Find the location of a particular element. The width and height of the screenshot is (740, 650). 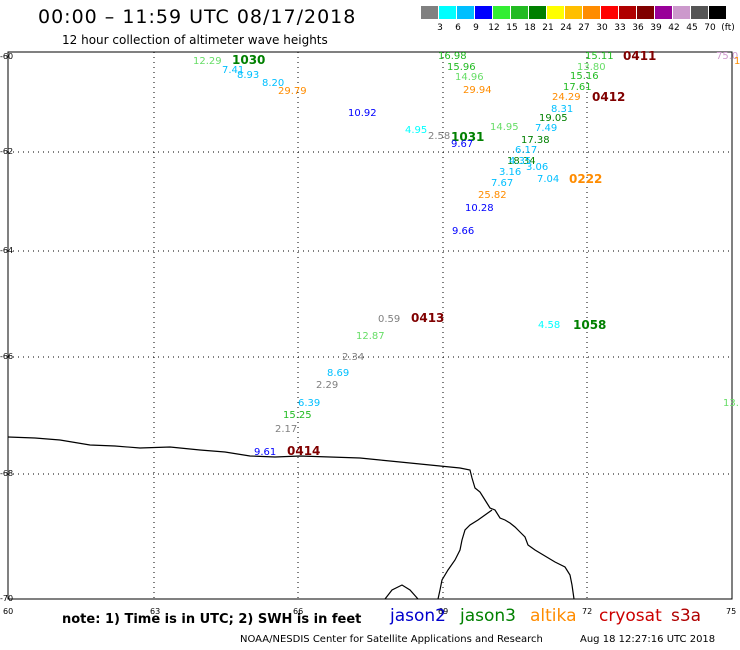

pass-time-label: 0413 is located at coordinates (427, 318).